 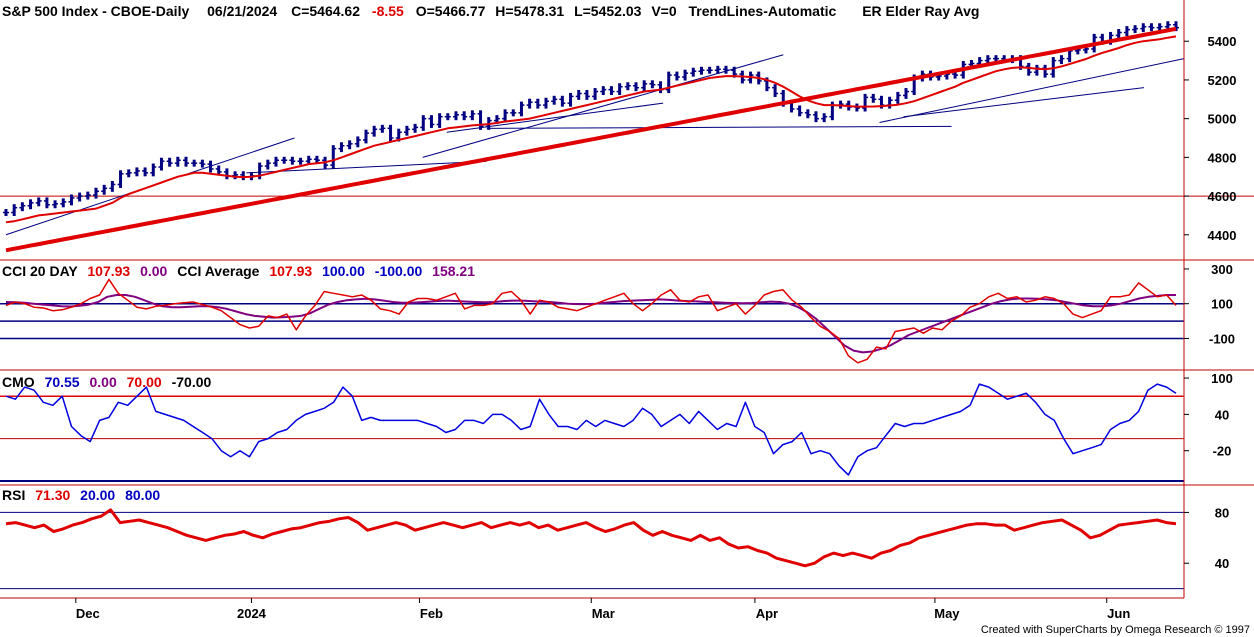 I want to click on symbol-label: S&P 500 Index - CBOE-Daily, so click(x=96, y=11).